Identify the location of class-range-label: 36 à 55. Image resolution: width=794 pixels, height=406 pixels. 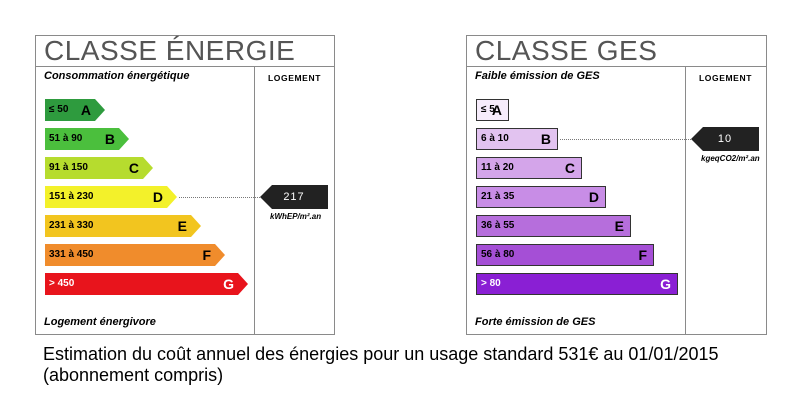
(498, 225).